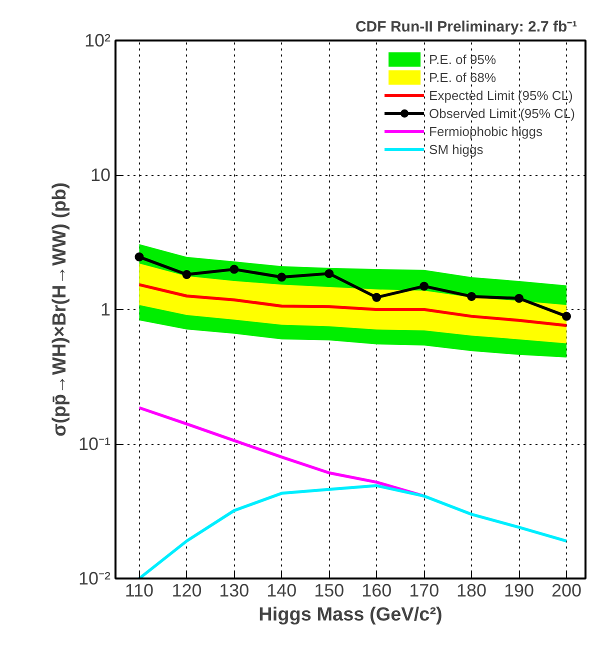 Image resolution: width=612 pixels, height=655 pixels. What do you see at coordinates (94, 578) in the screenshot?
I see `y-tick-label: 10⁻²` at bounding box center [94, 578].